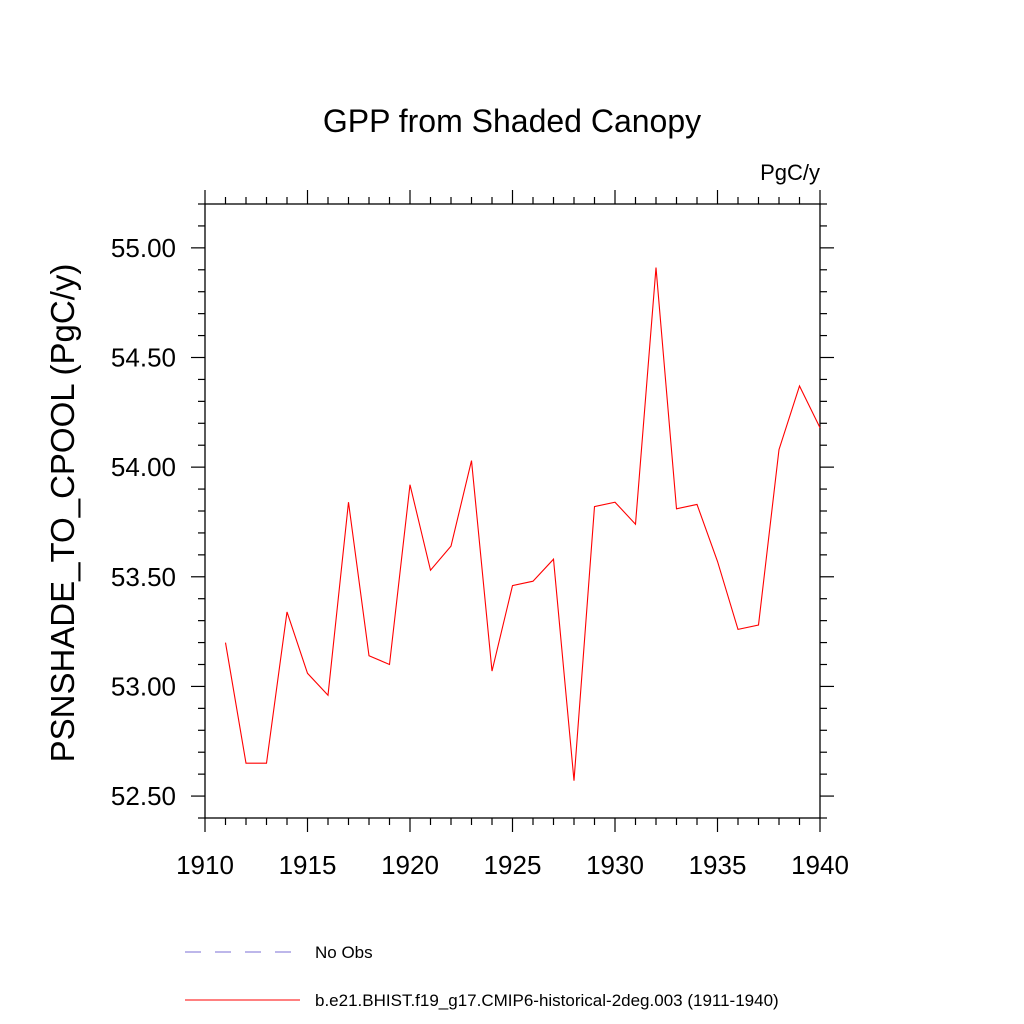 This screenshot has width=1024, height=1024. I want to click on x-tick-label: 1915, so click(308, 865).